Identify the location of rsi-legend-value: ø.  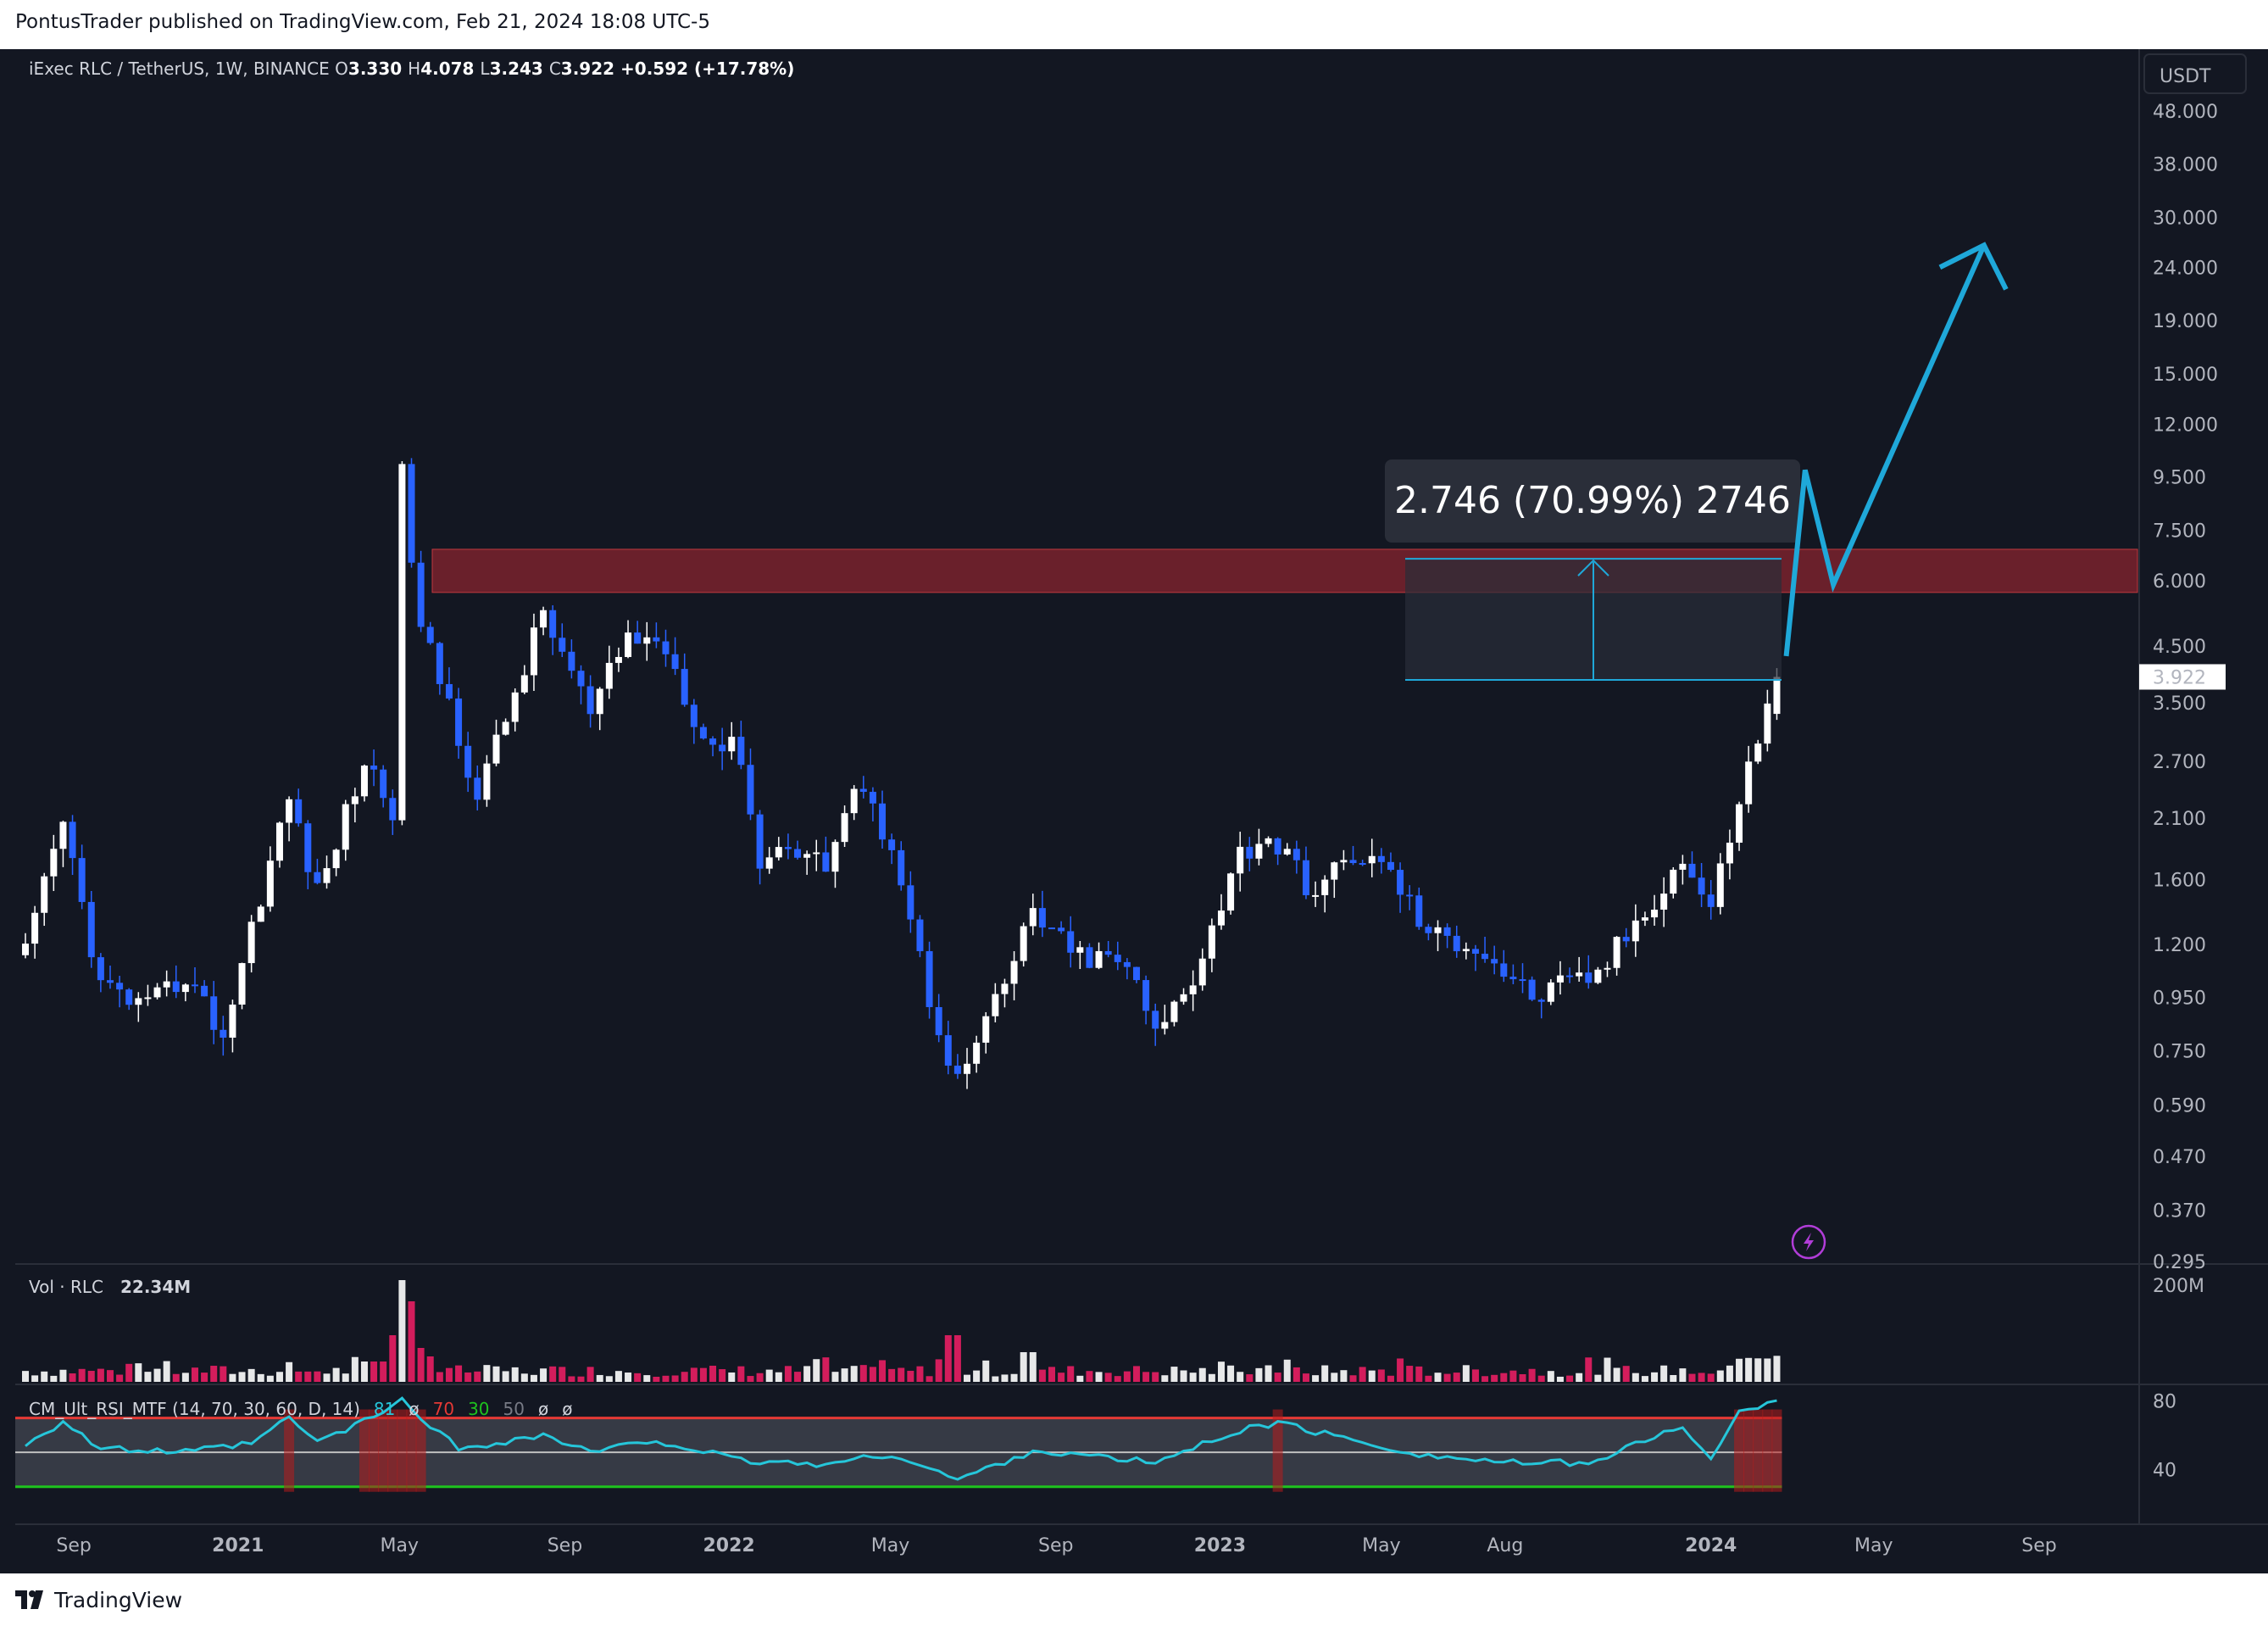
(414, 1409).